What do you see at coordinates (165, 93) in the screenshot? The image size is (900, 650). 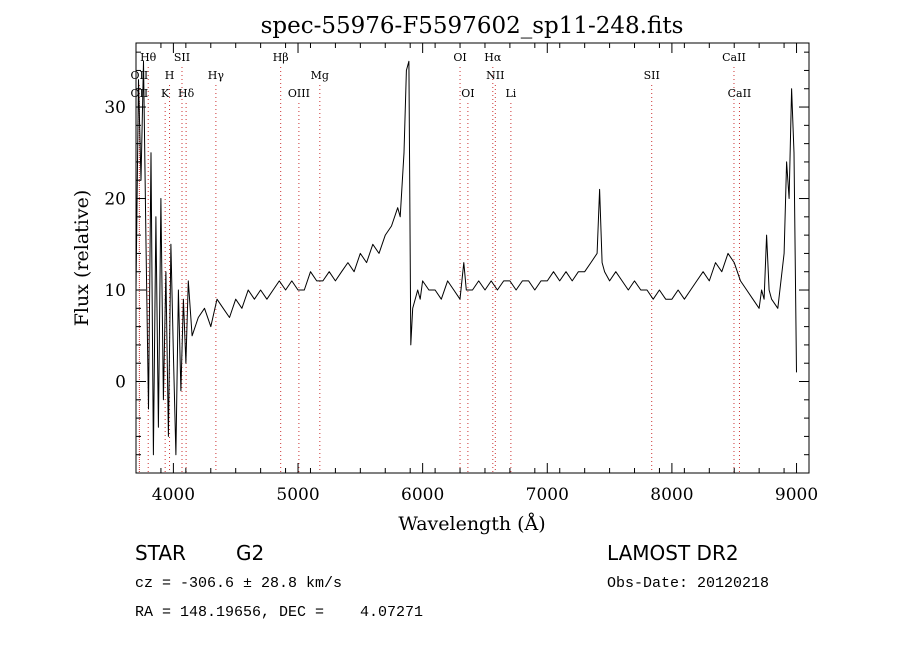 I see `marker-label-5: K` at bounding box center [165, 93].